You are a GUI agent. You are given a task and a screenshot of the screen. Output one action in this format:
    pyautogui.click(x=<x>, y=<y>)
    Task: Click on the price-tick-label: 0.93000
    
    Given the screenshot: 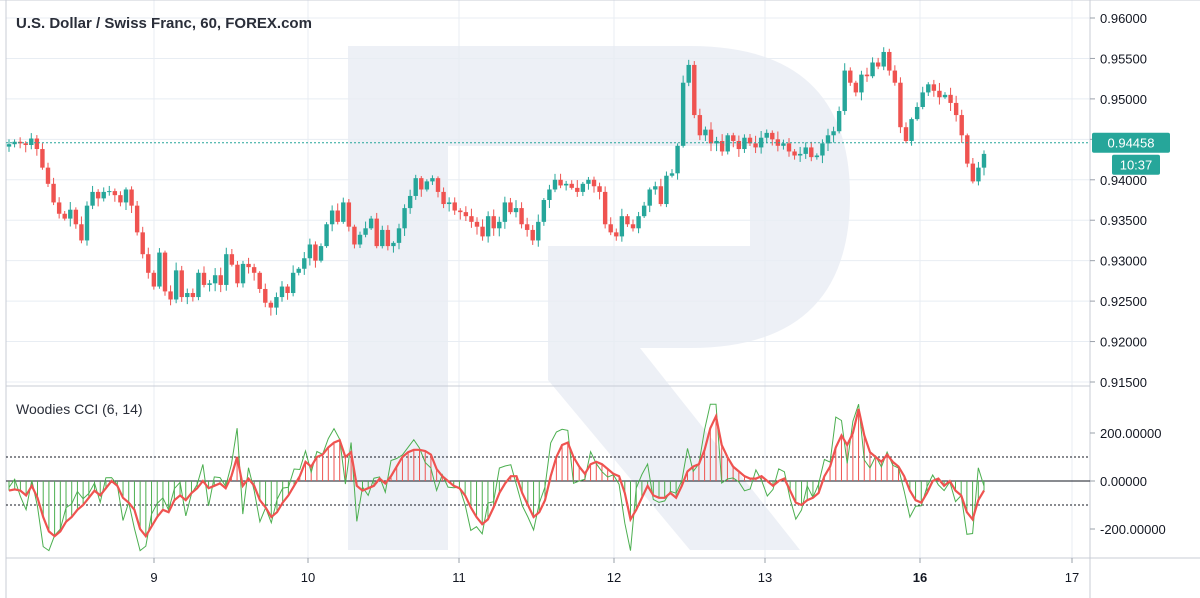 What is the action you would take?
    pyautogui.click(x=1123, y=261)
    